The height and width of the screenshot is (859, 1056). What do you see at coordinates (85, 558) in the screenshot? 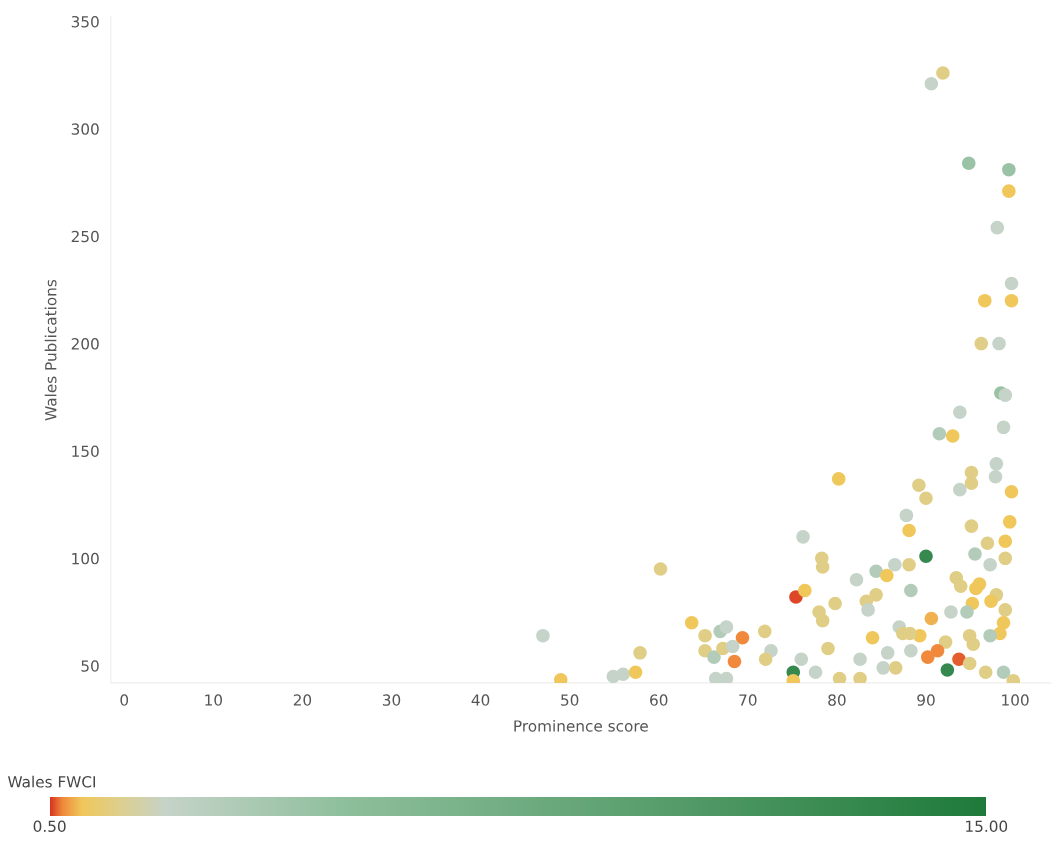
I see `y-tick-label: 100` at bounding box center [85, 558].